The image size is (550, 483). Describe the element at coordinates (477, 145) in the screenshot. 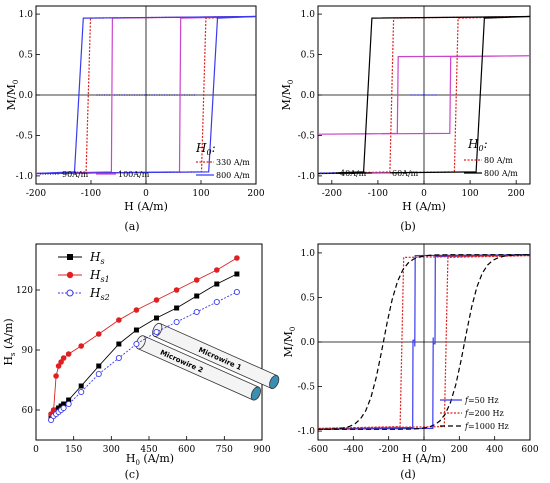

I see `panel-b-legend-title: H0:` at that location.